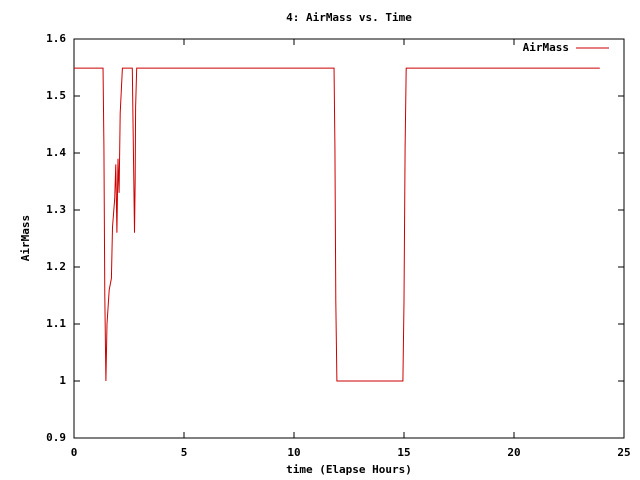 Image resolution: width=640 pixels, height=480 pixels. I want to click on y-tick-label: 1.3, so click(56, 209).